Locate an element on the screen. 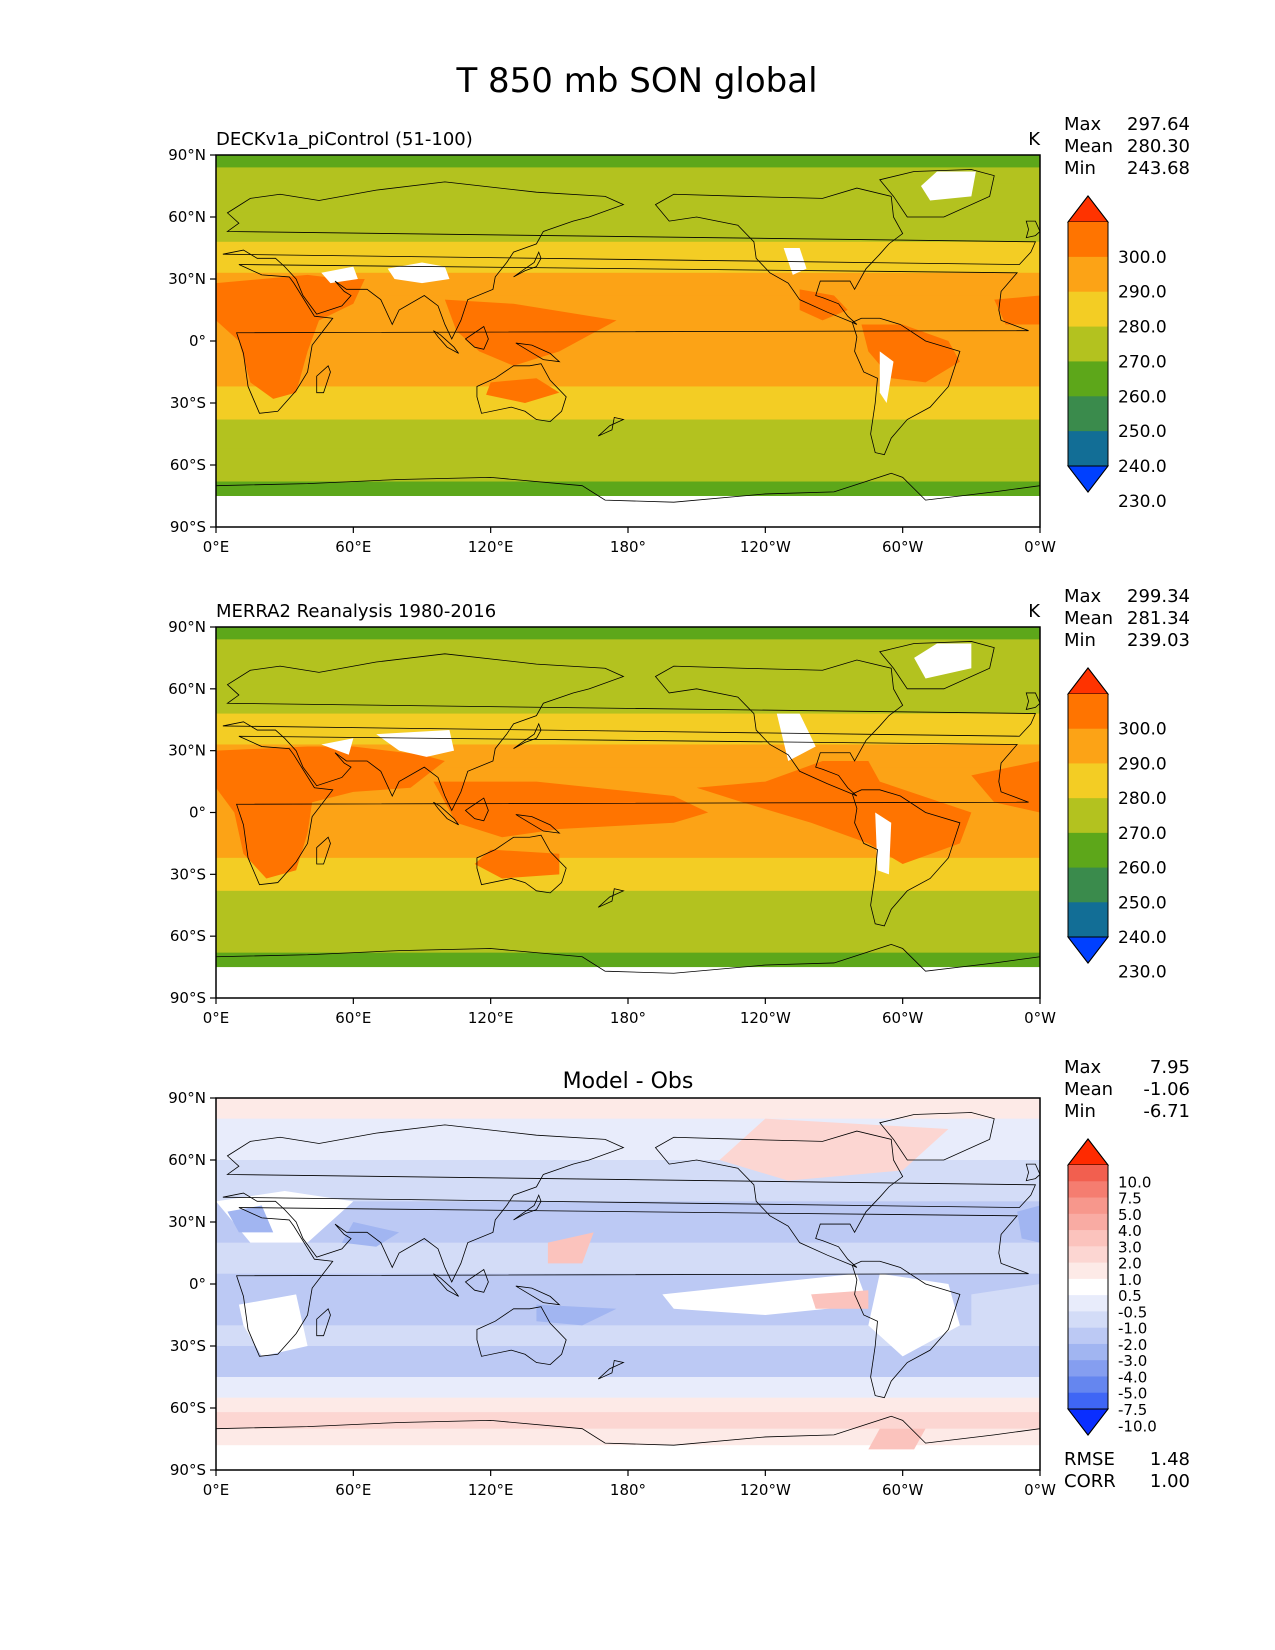 The image size is (1275, 1650). colorbar-label: -7.5 is located at coordinates (1132, 1410).